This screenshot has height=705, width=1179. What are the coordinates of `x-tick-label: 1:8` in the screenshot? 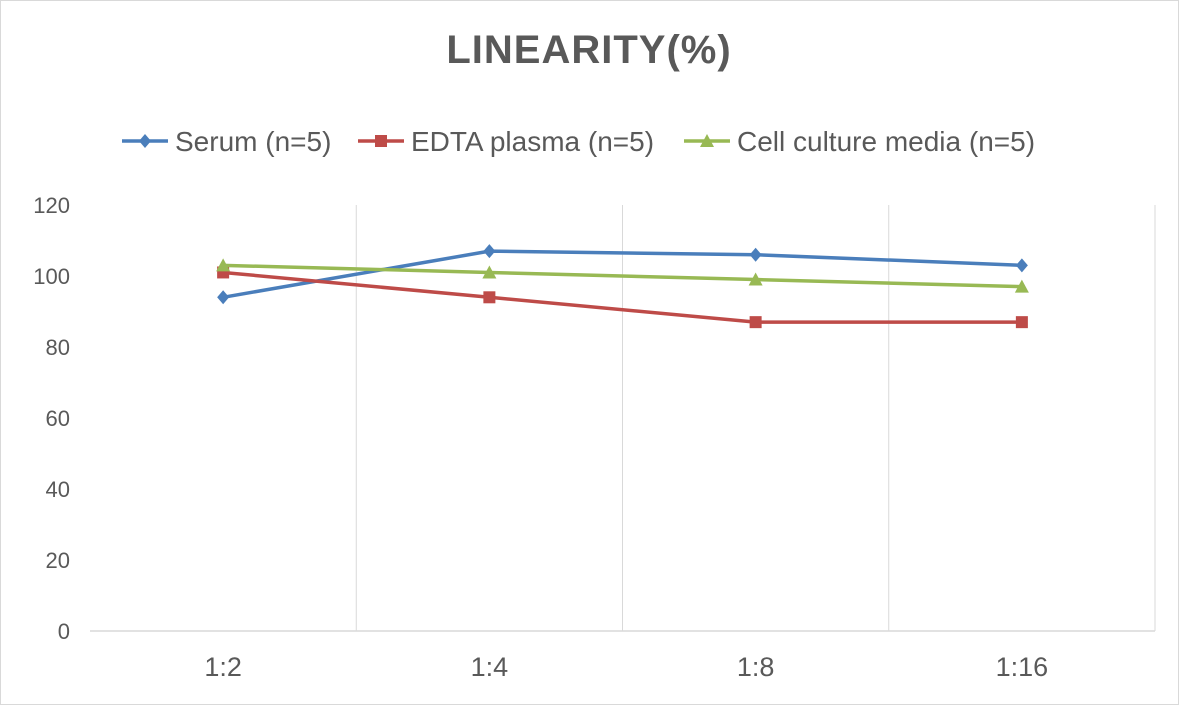 It's located at (756, 667).